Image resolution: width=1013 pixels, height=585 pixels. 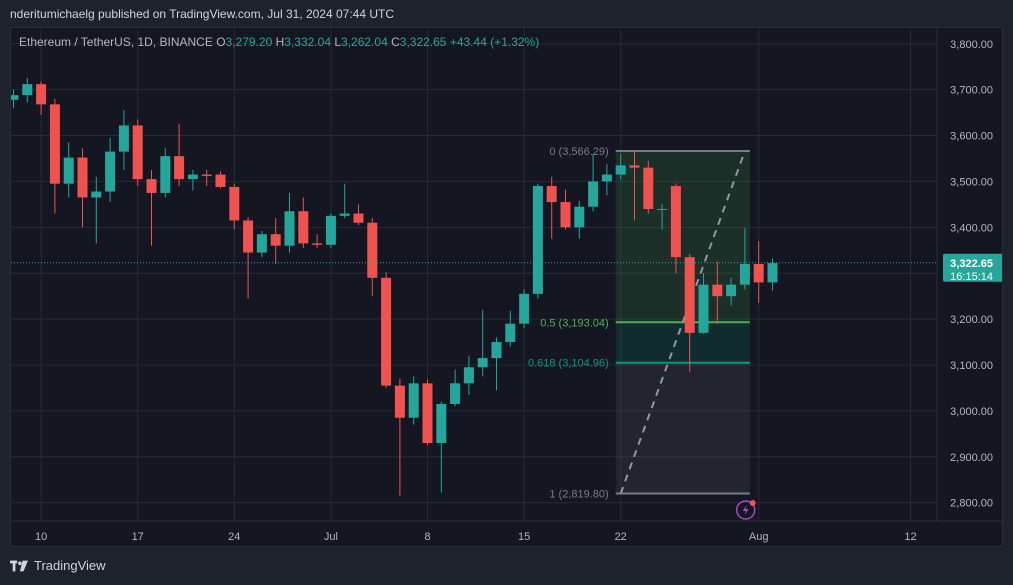 What do you see at coordinates (423, 42) in the screenshot?
I see `close-value: 3,322.65` at bounding box center [423, 42].